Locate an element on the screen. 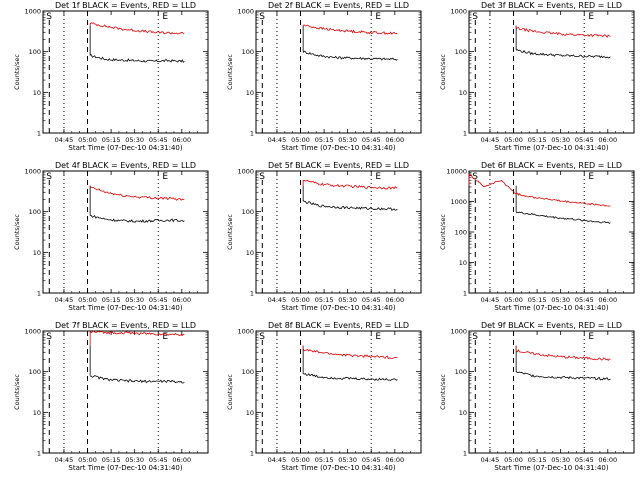 Image resolution: width=640 pixels, height=480 pixels. y-tick-label: 10000 is located at coordinates (456, 172).